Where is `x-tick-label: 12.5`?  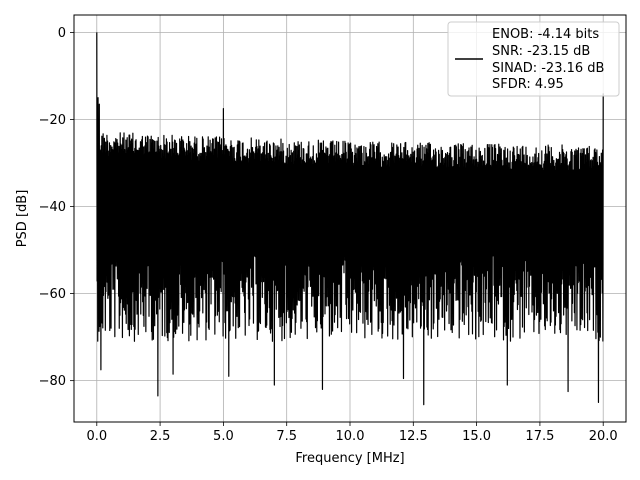
x-tick-label: 12.5 is located at coordinates (413, 436).